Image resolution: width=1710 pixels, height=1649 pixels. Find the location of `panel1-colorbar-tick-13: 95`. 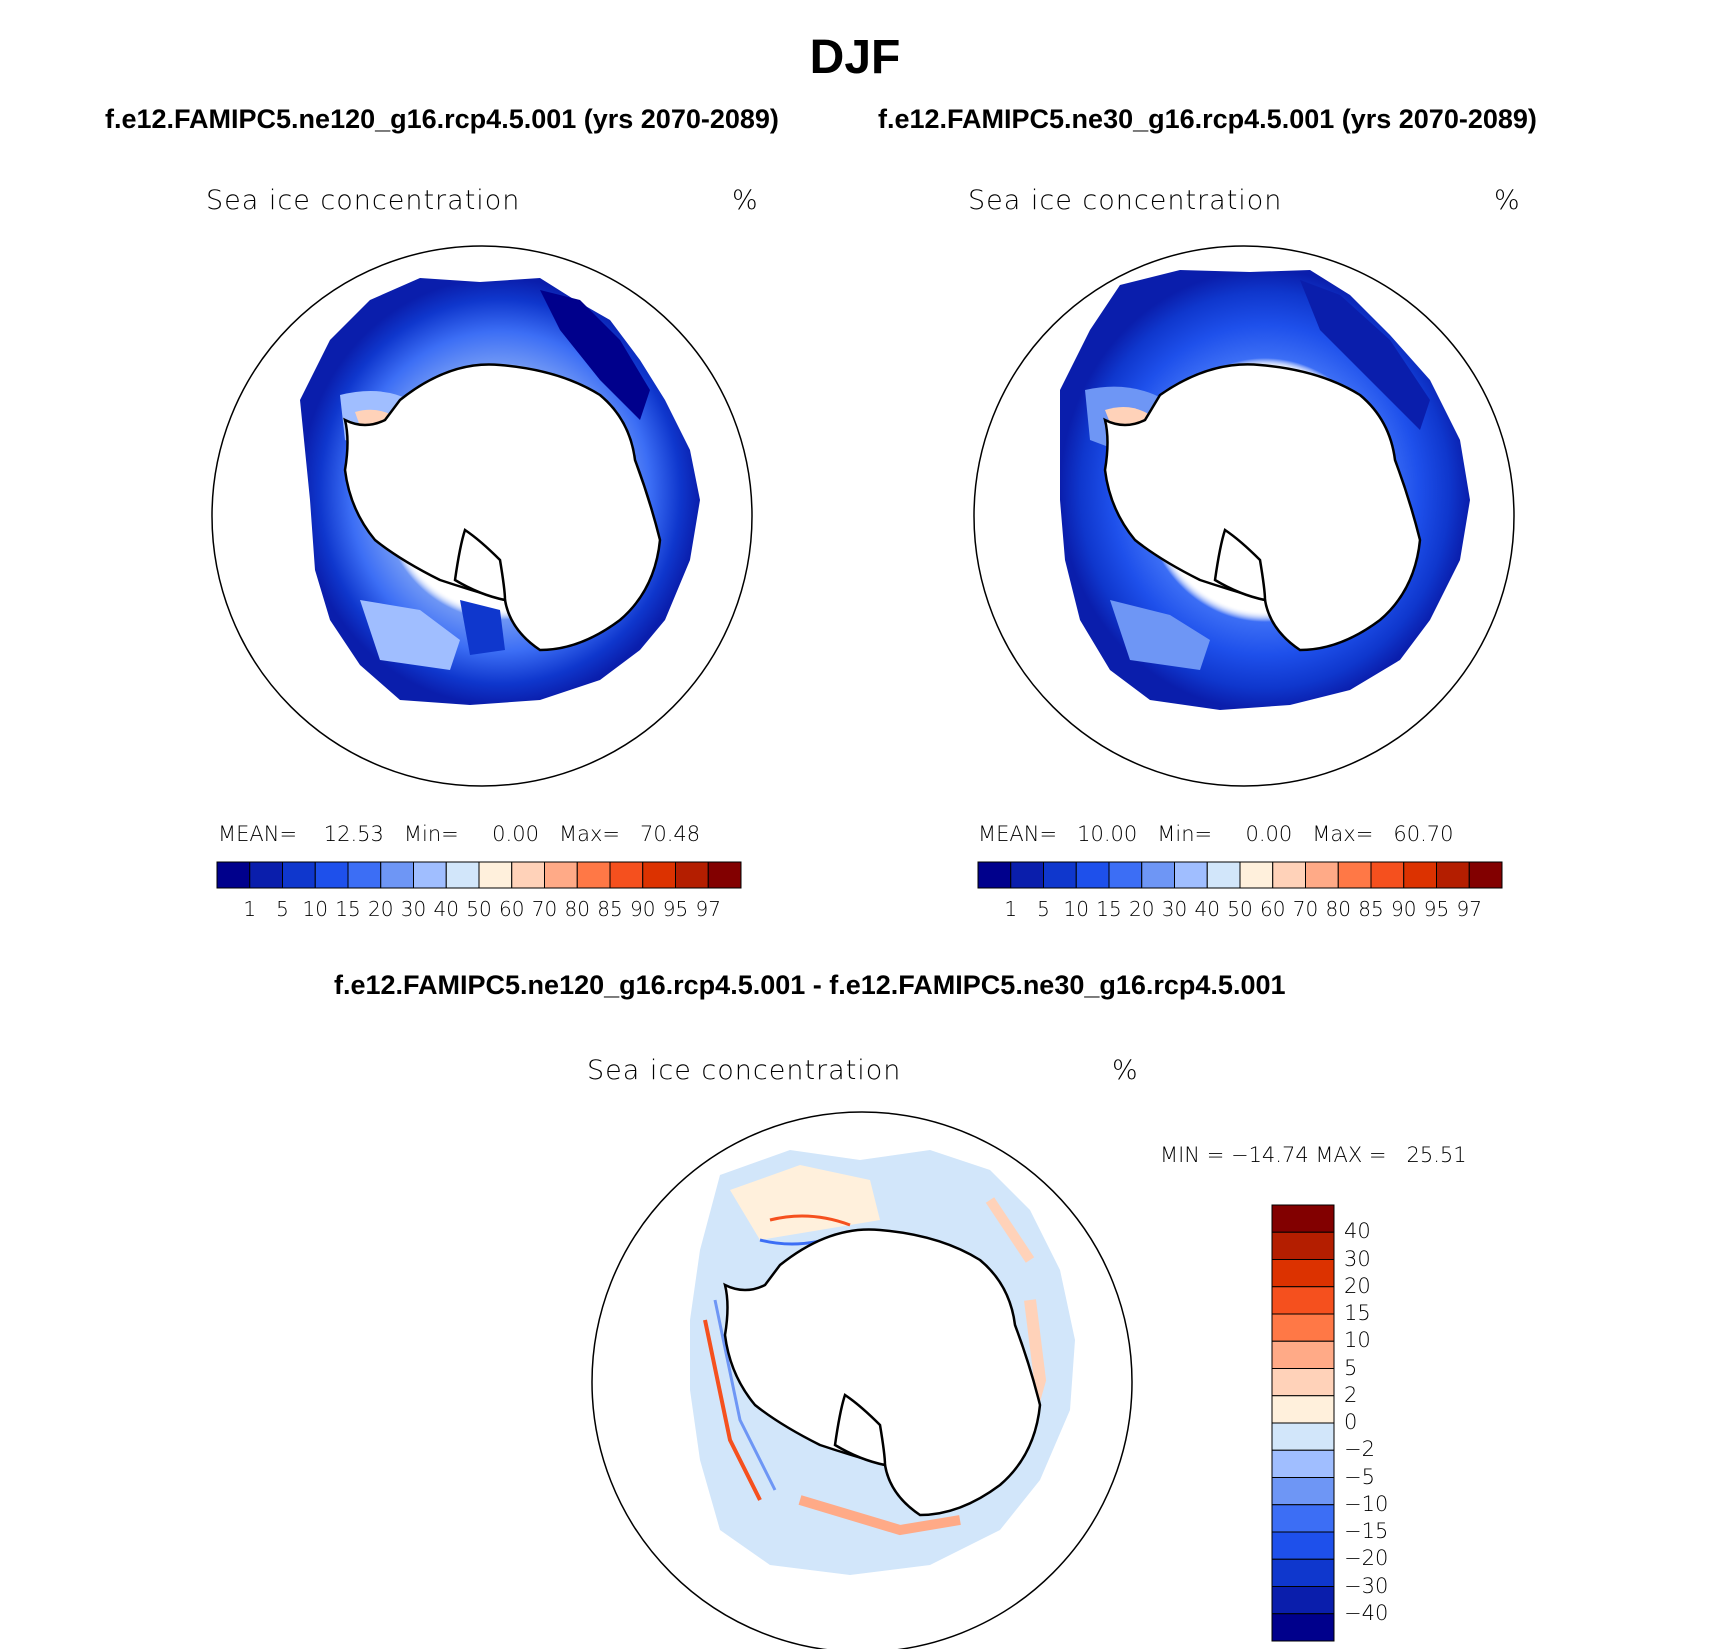

panel1-colorbar-tick-13: 95 is located at coordinates (675, 909).